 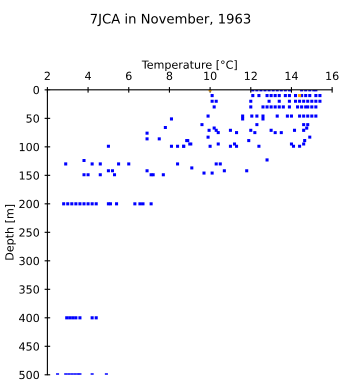 What do you see at coordinates (29, 204) in the screenshot?
I see `y-tick-label: 200` at bounding box center [29, 204].